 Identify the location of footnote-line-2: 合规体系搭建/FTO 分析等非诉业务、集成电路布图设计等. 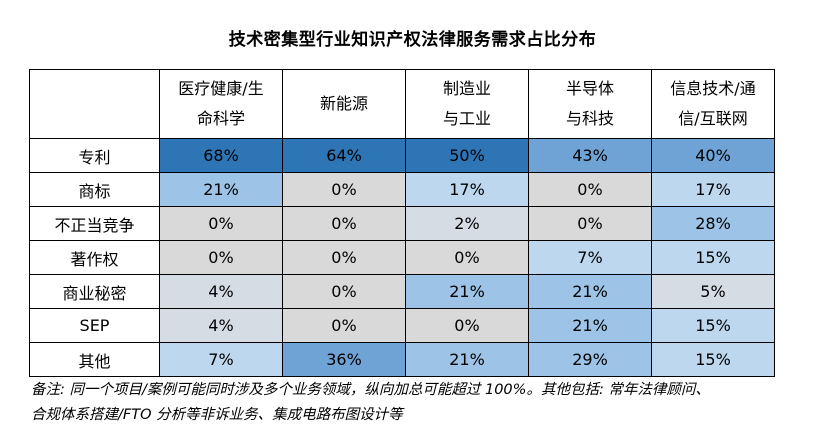
(217, 415).